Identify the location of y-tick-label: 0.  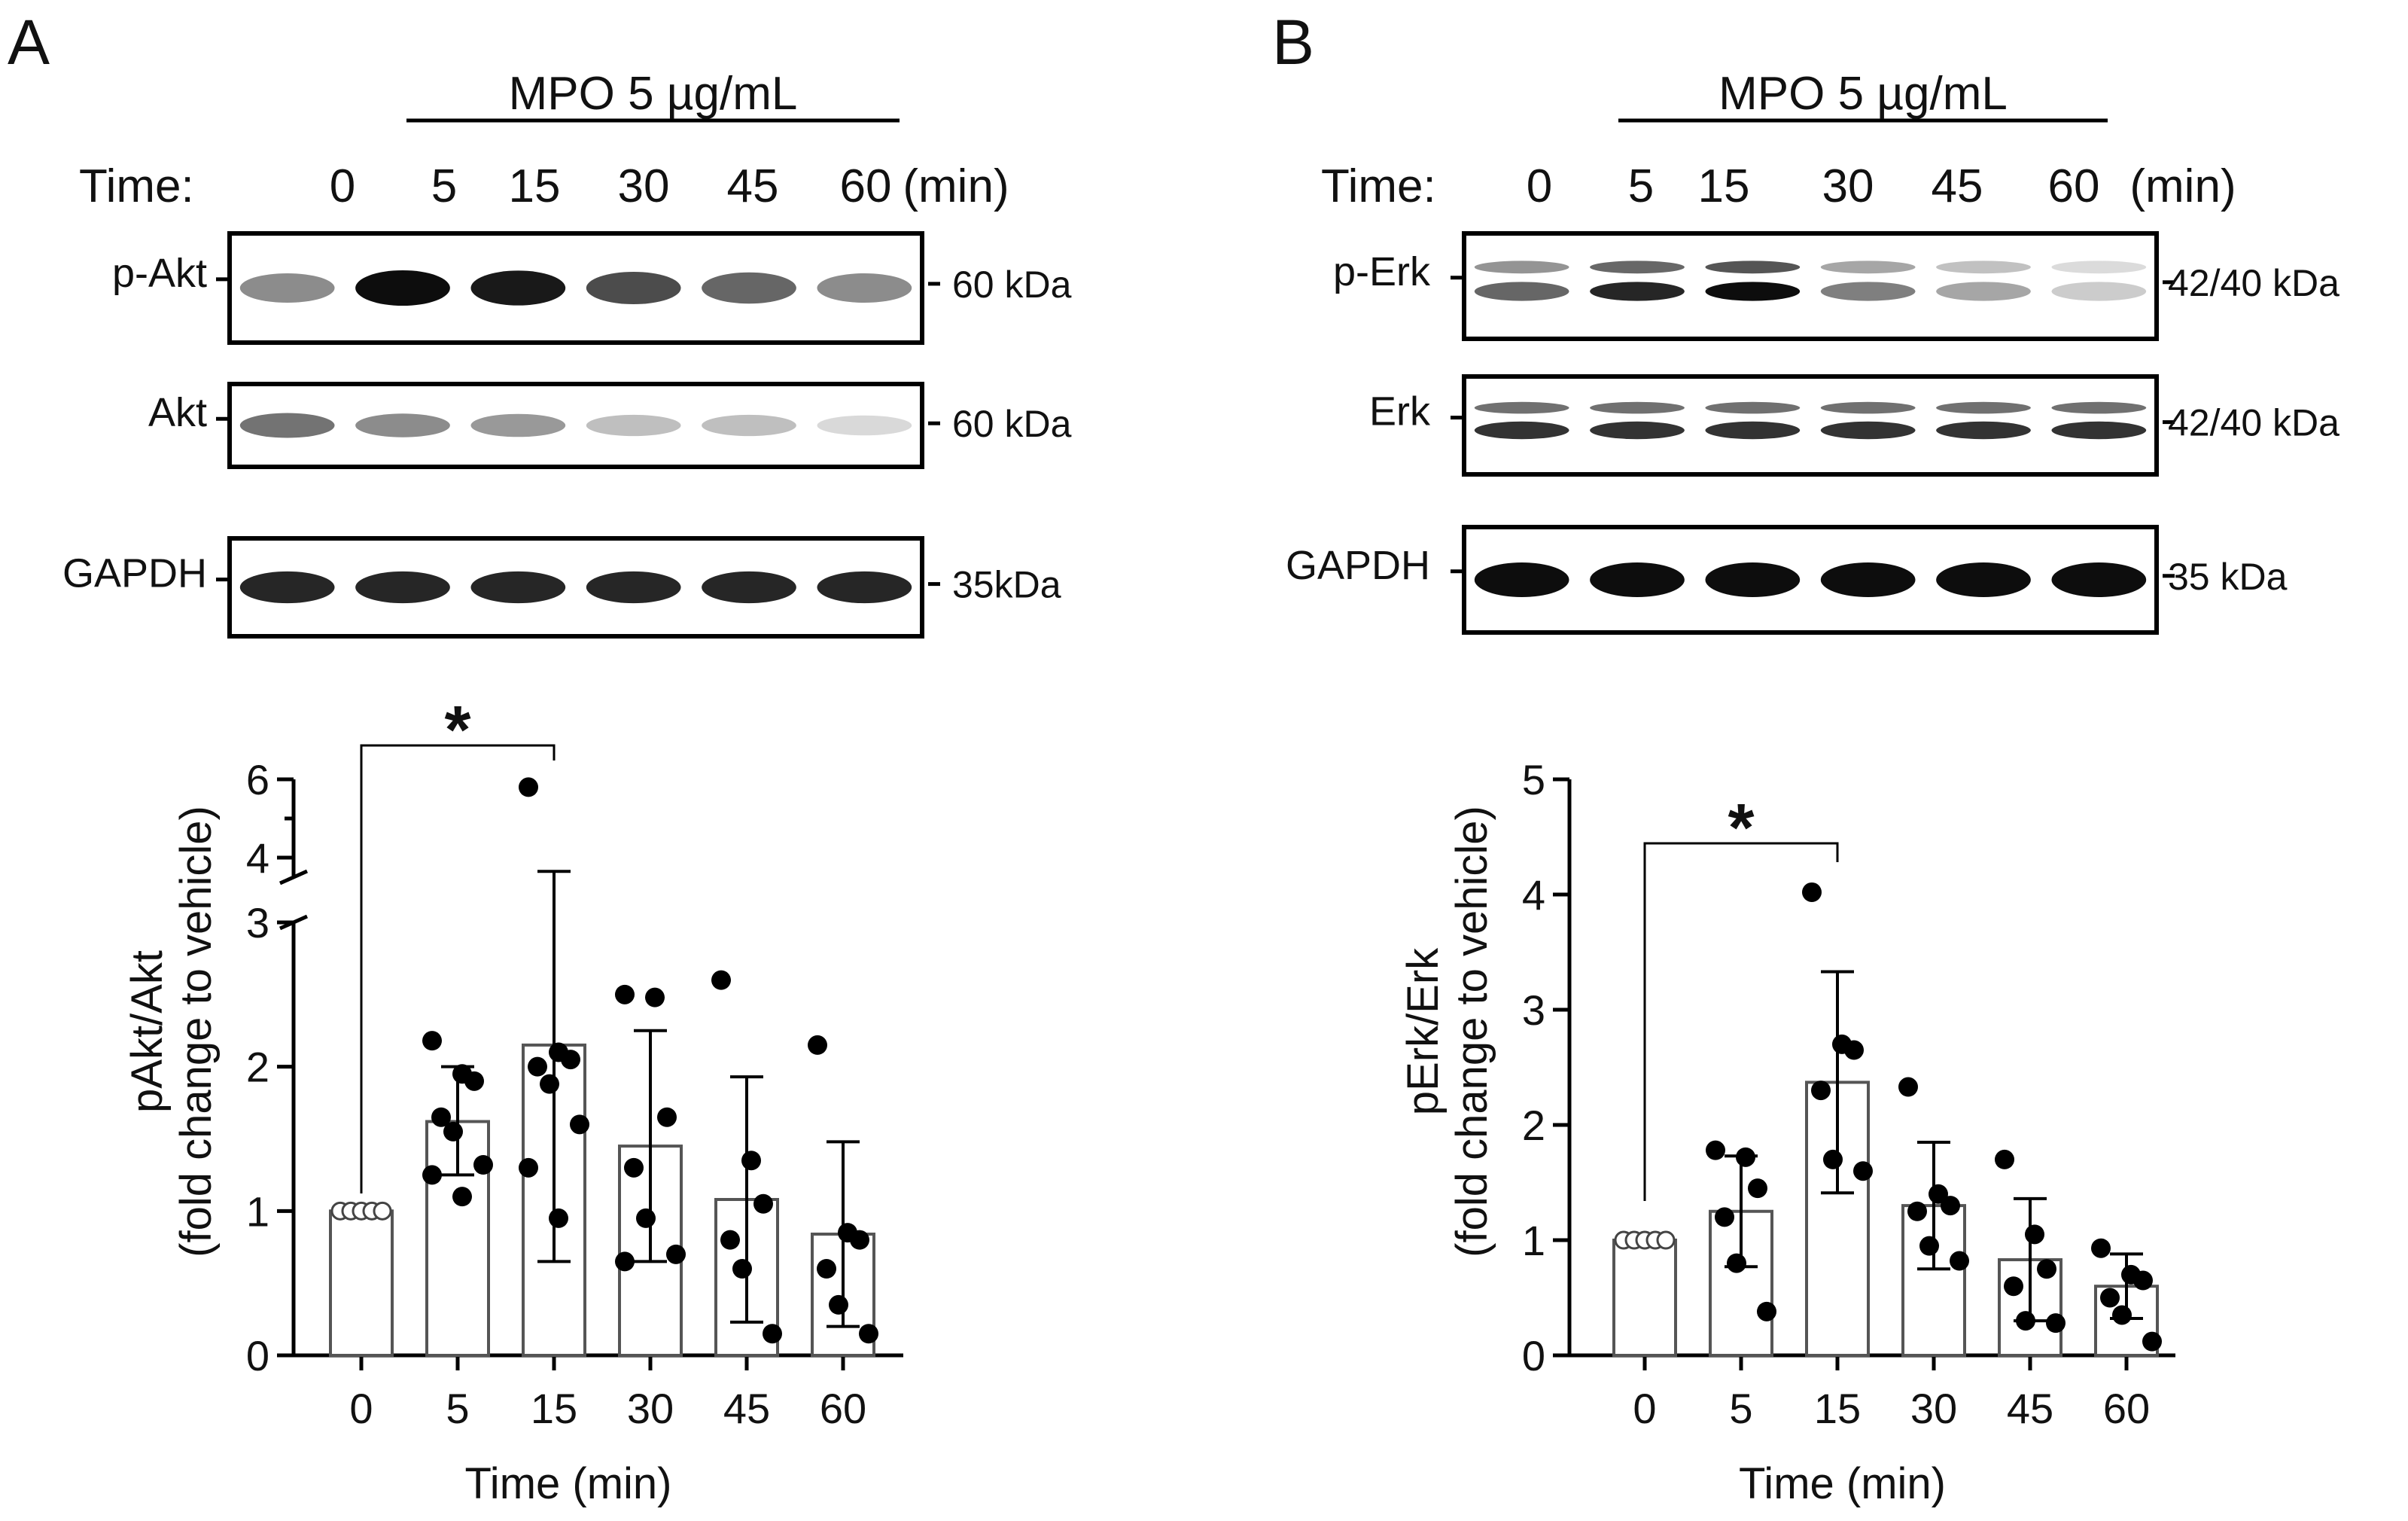
(257, 1355).